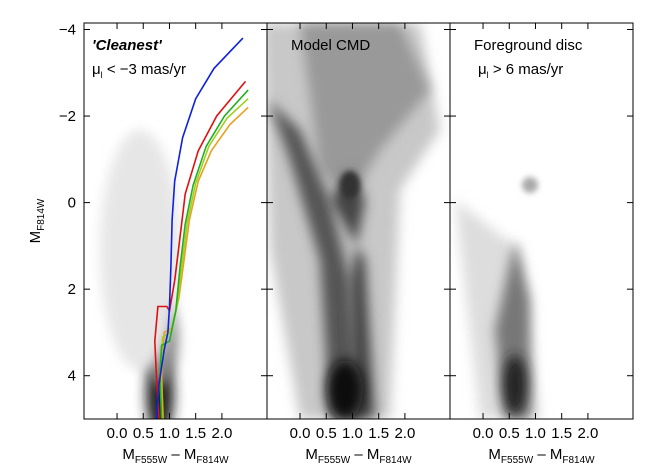 This screenshot has height=467, width=654. What do you see at coordinates (144, 69) in the screenshot?
I see `annotation-part: < −3 mas/yr` at bounding box center [144, 69].